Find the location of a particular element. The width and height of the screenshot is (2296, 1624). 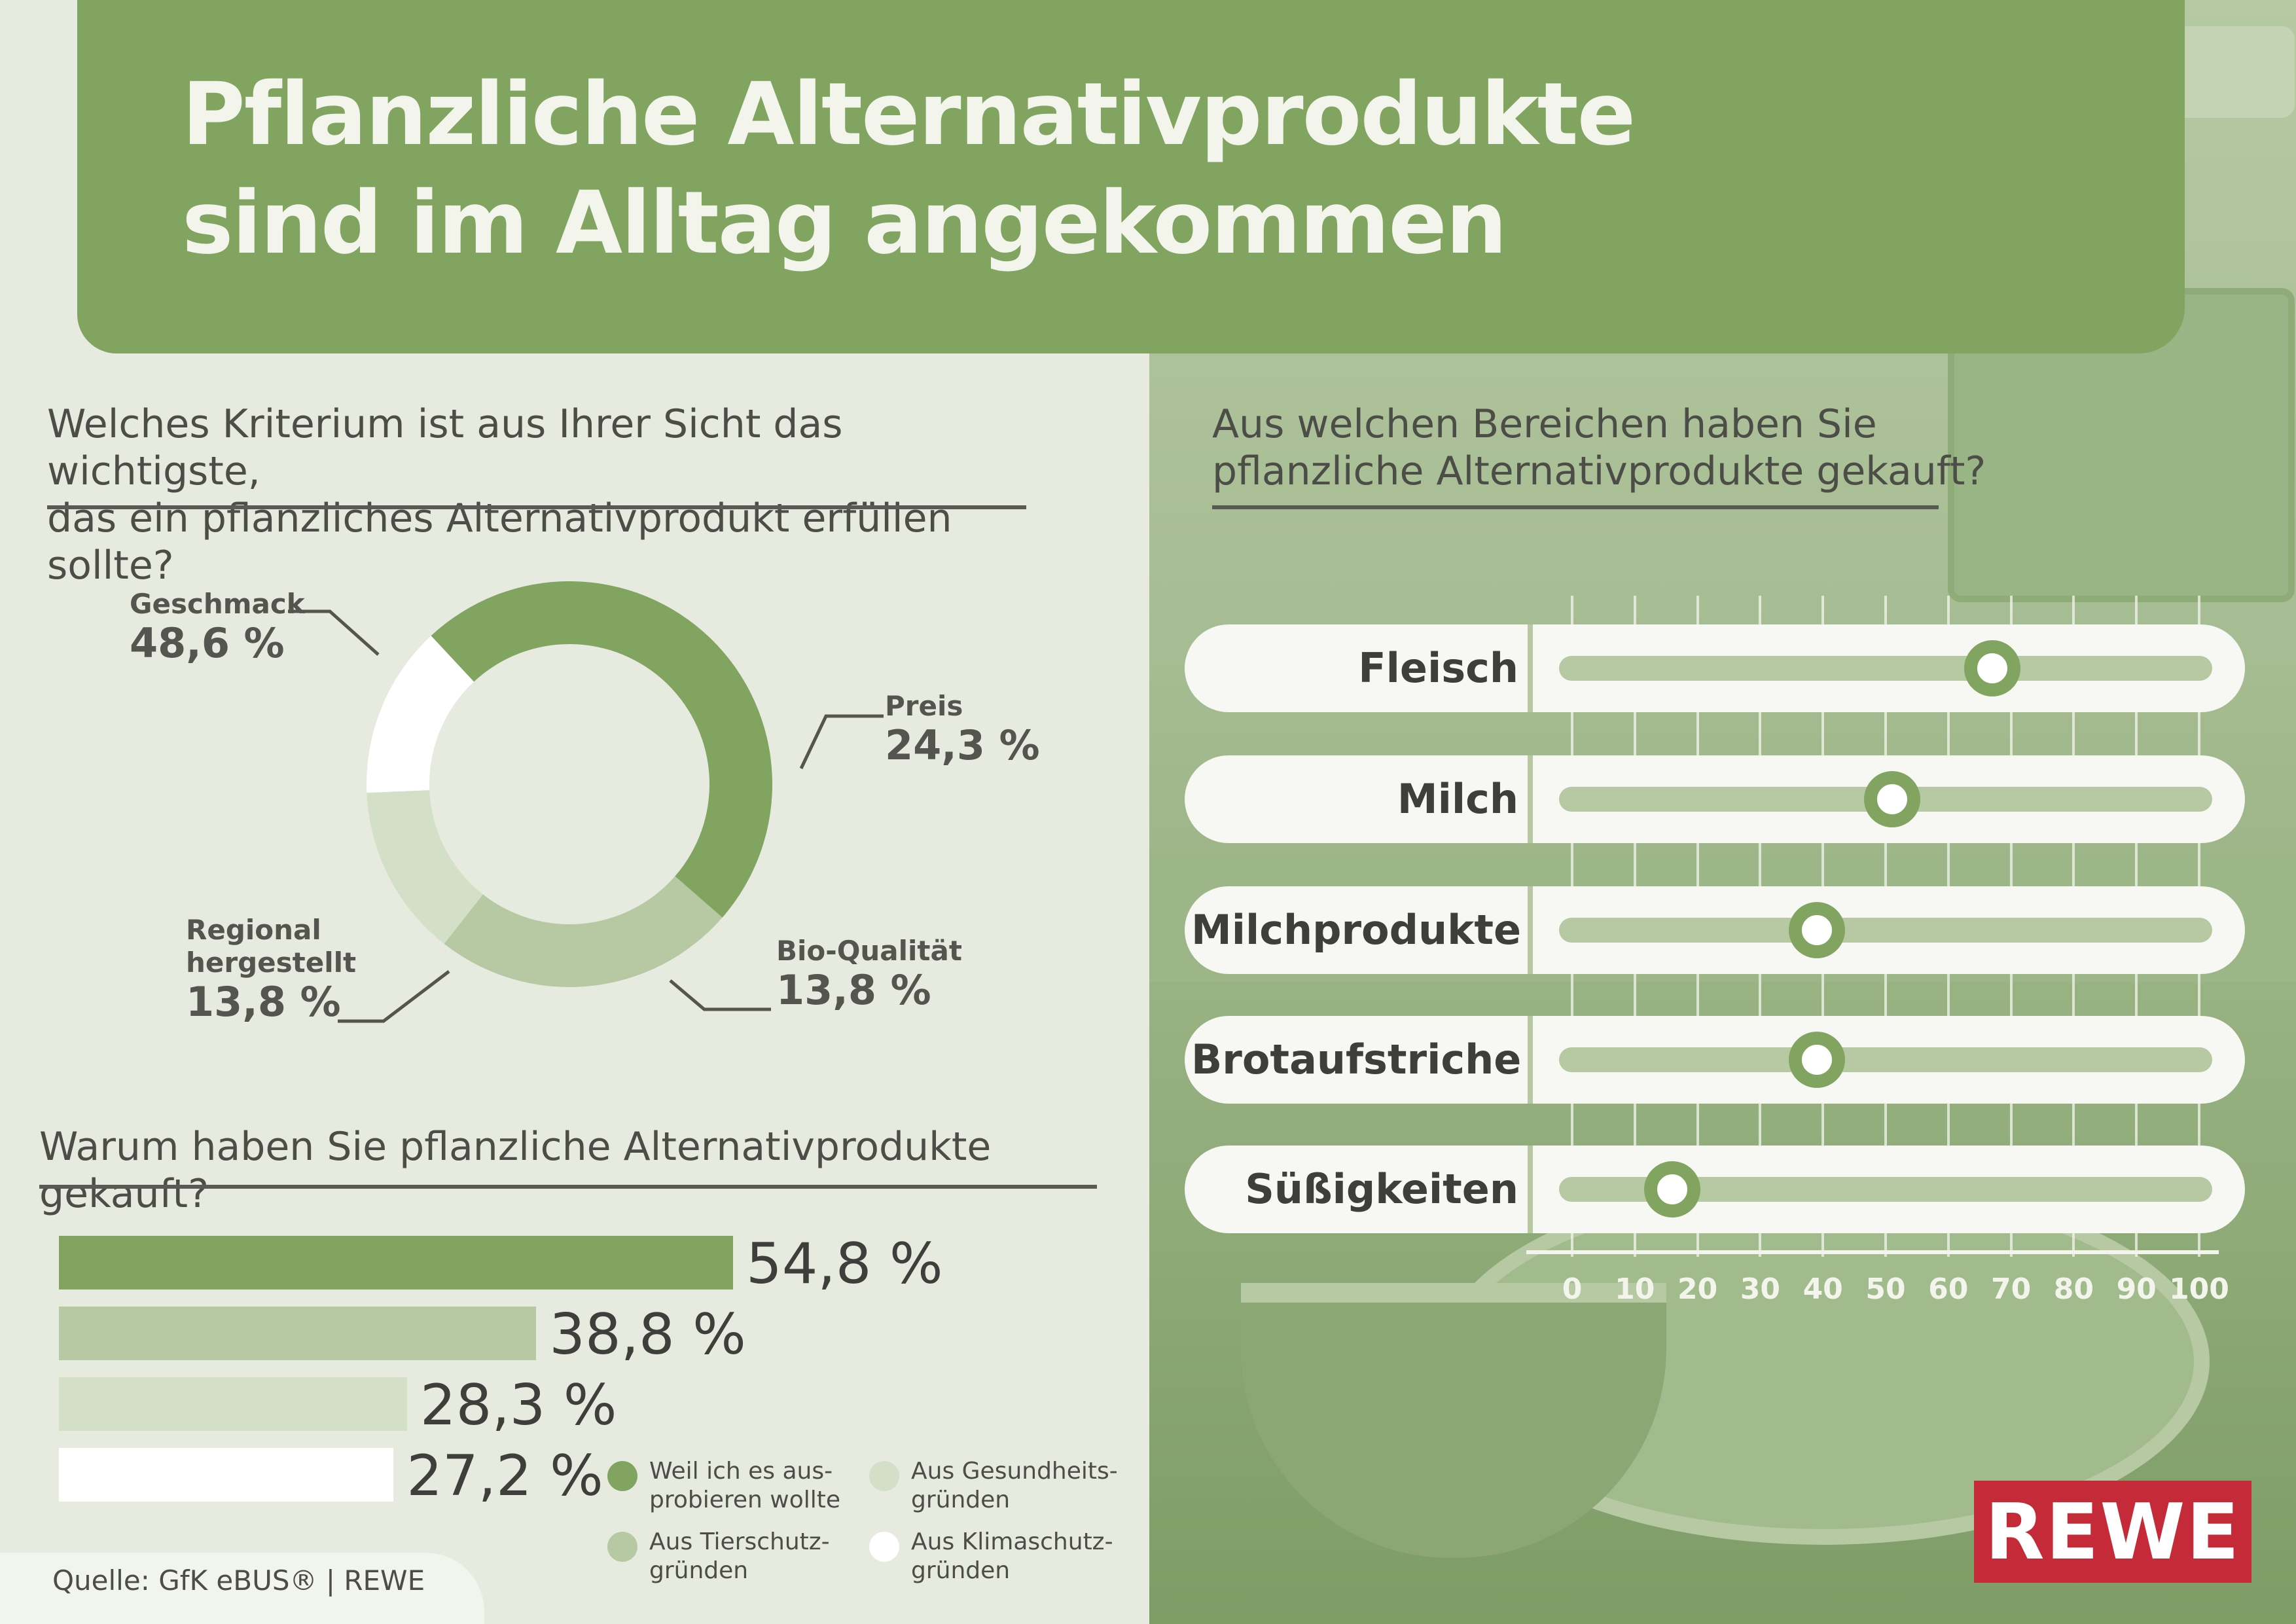

label-preis-name: Preis is located at coordinates (924, 706).